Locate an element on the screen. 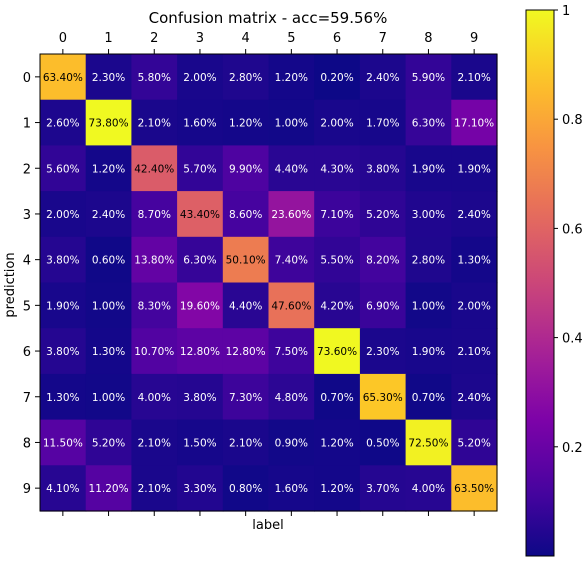  cell-value-label: 2.40% is located at coordinates (108, 215).